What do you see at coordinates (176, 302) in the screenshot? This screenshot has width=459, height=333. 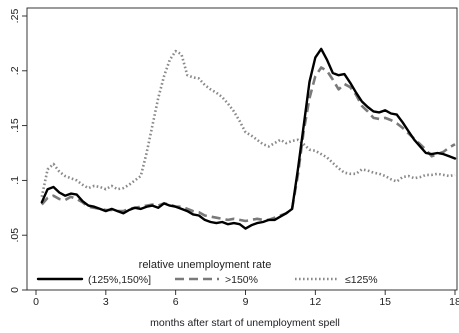 I see `x-tick-label: 6` at bounding box center [176, 302].